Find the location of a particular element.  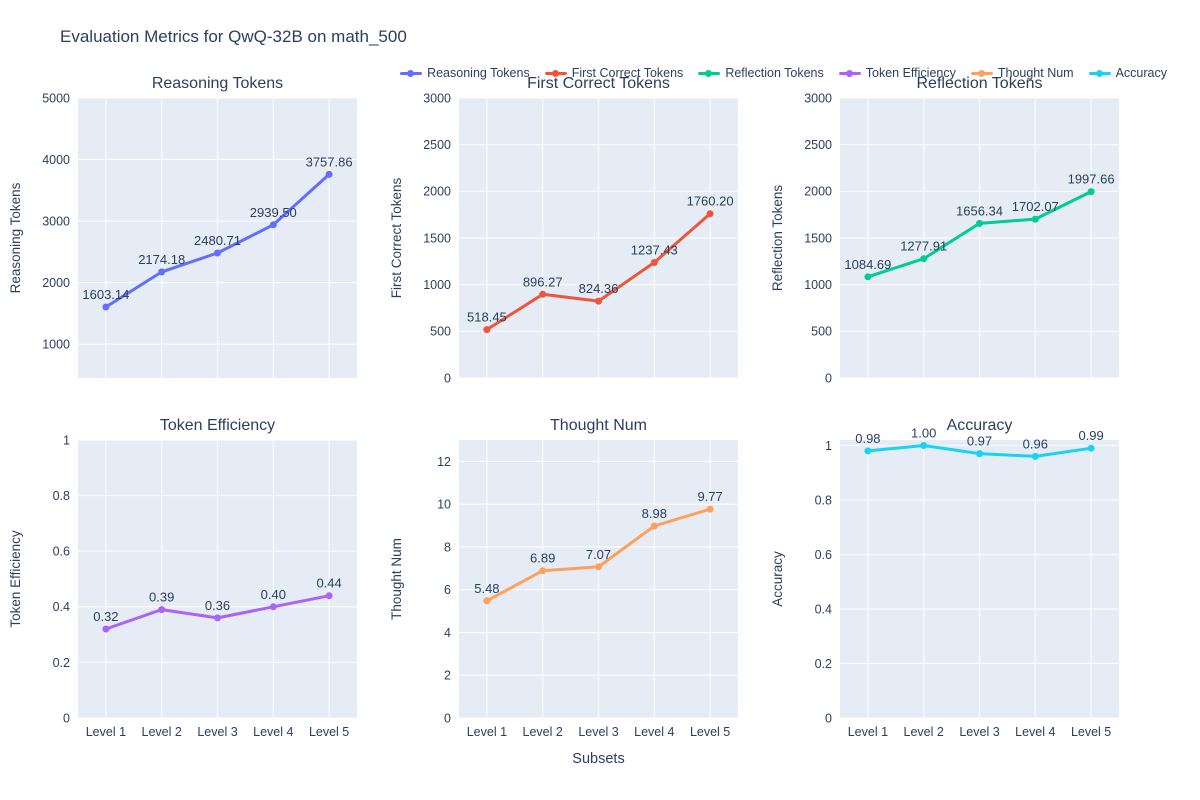

legend-item-accuracy: Accuracy is located at coordinates (1127, 73).